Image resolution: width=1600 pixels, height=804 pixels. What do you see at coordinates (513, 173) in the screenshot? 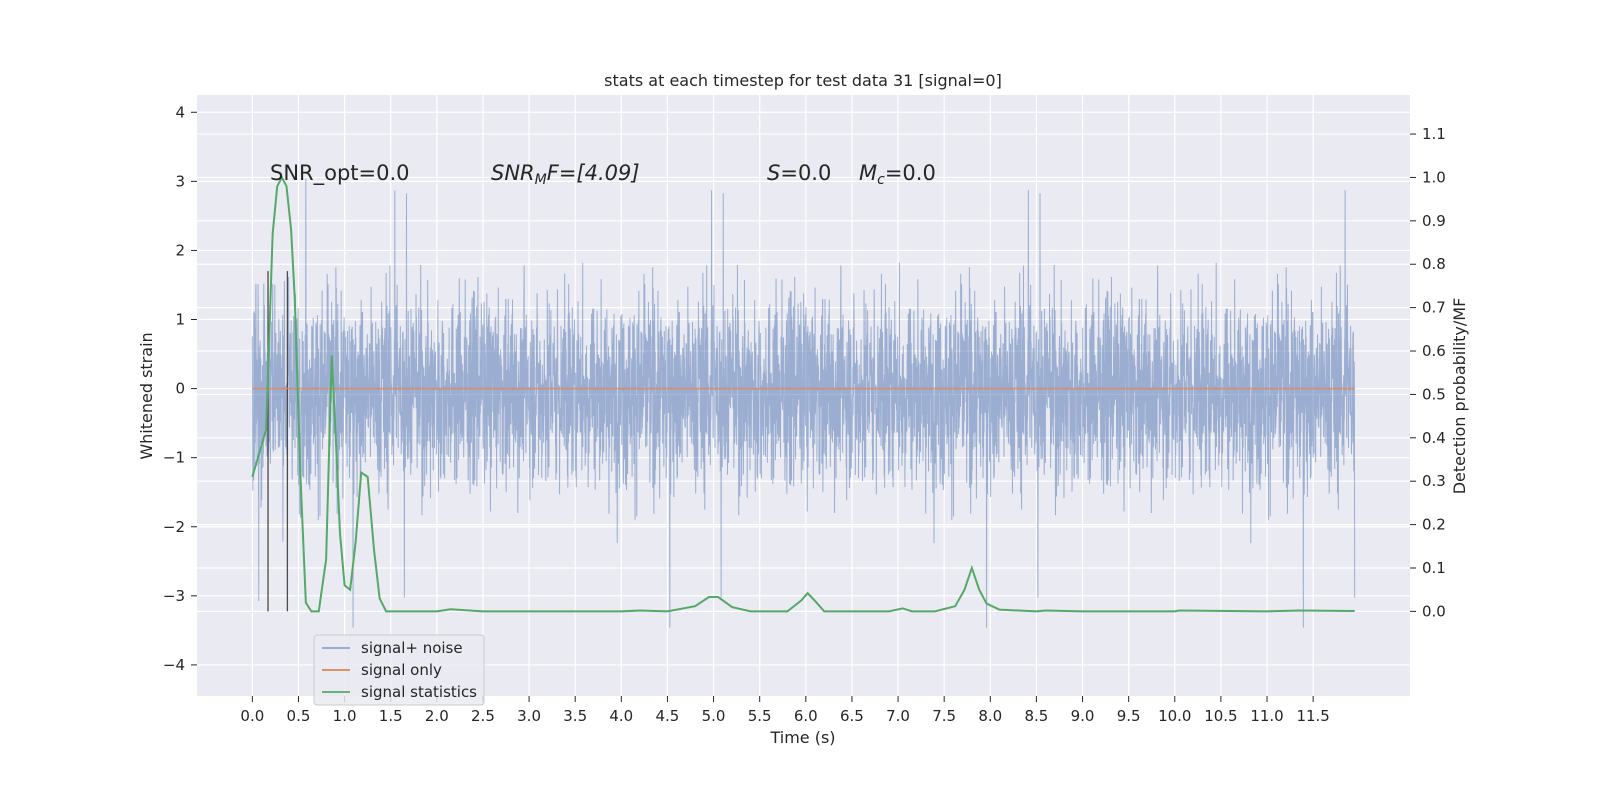
I see `annotation-snr-mf-main: SNR` at bounding box center [513, 173].